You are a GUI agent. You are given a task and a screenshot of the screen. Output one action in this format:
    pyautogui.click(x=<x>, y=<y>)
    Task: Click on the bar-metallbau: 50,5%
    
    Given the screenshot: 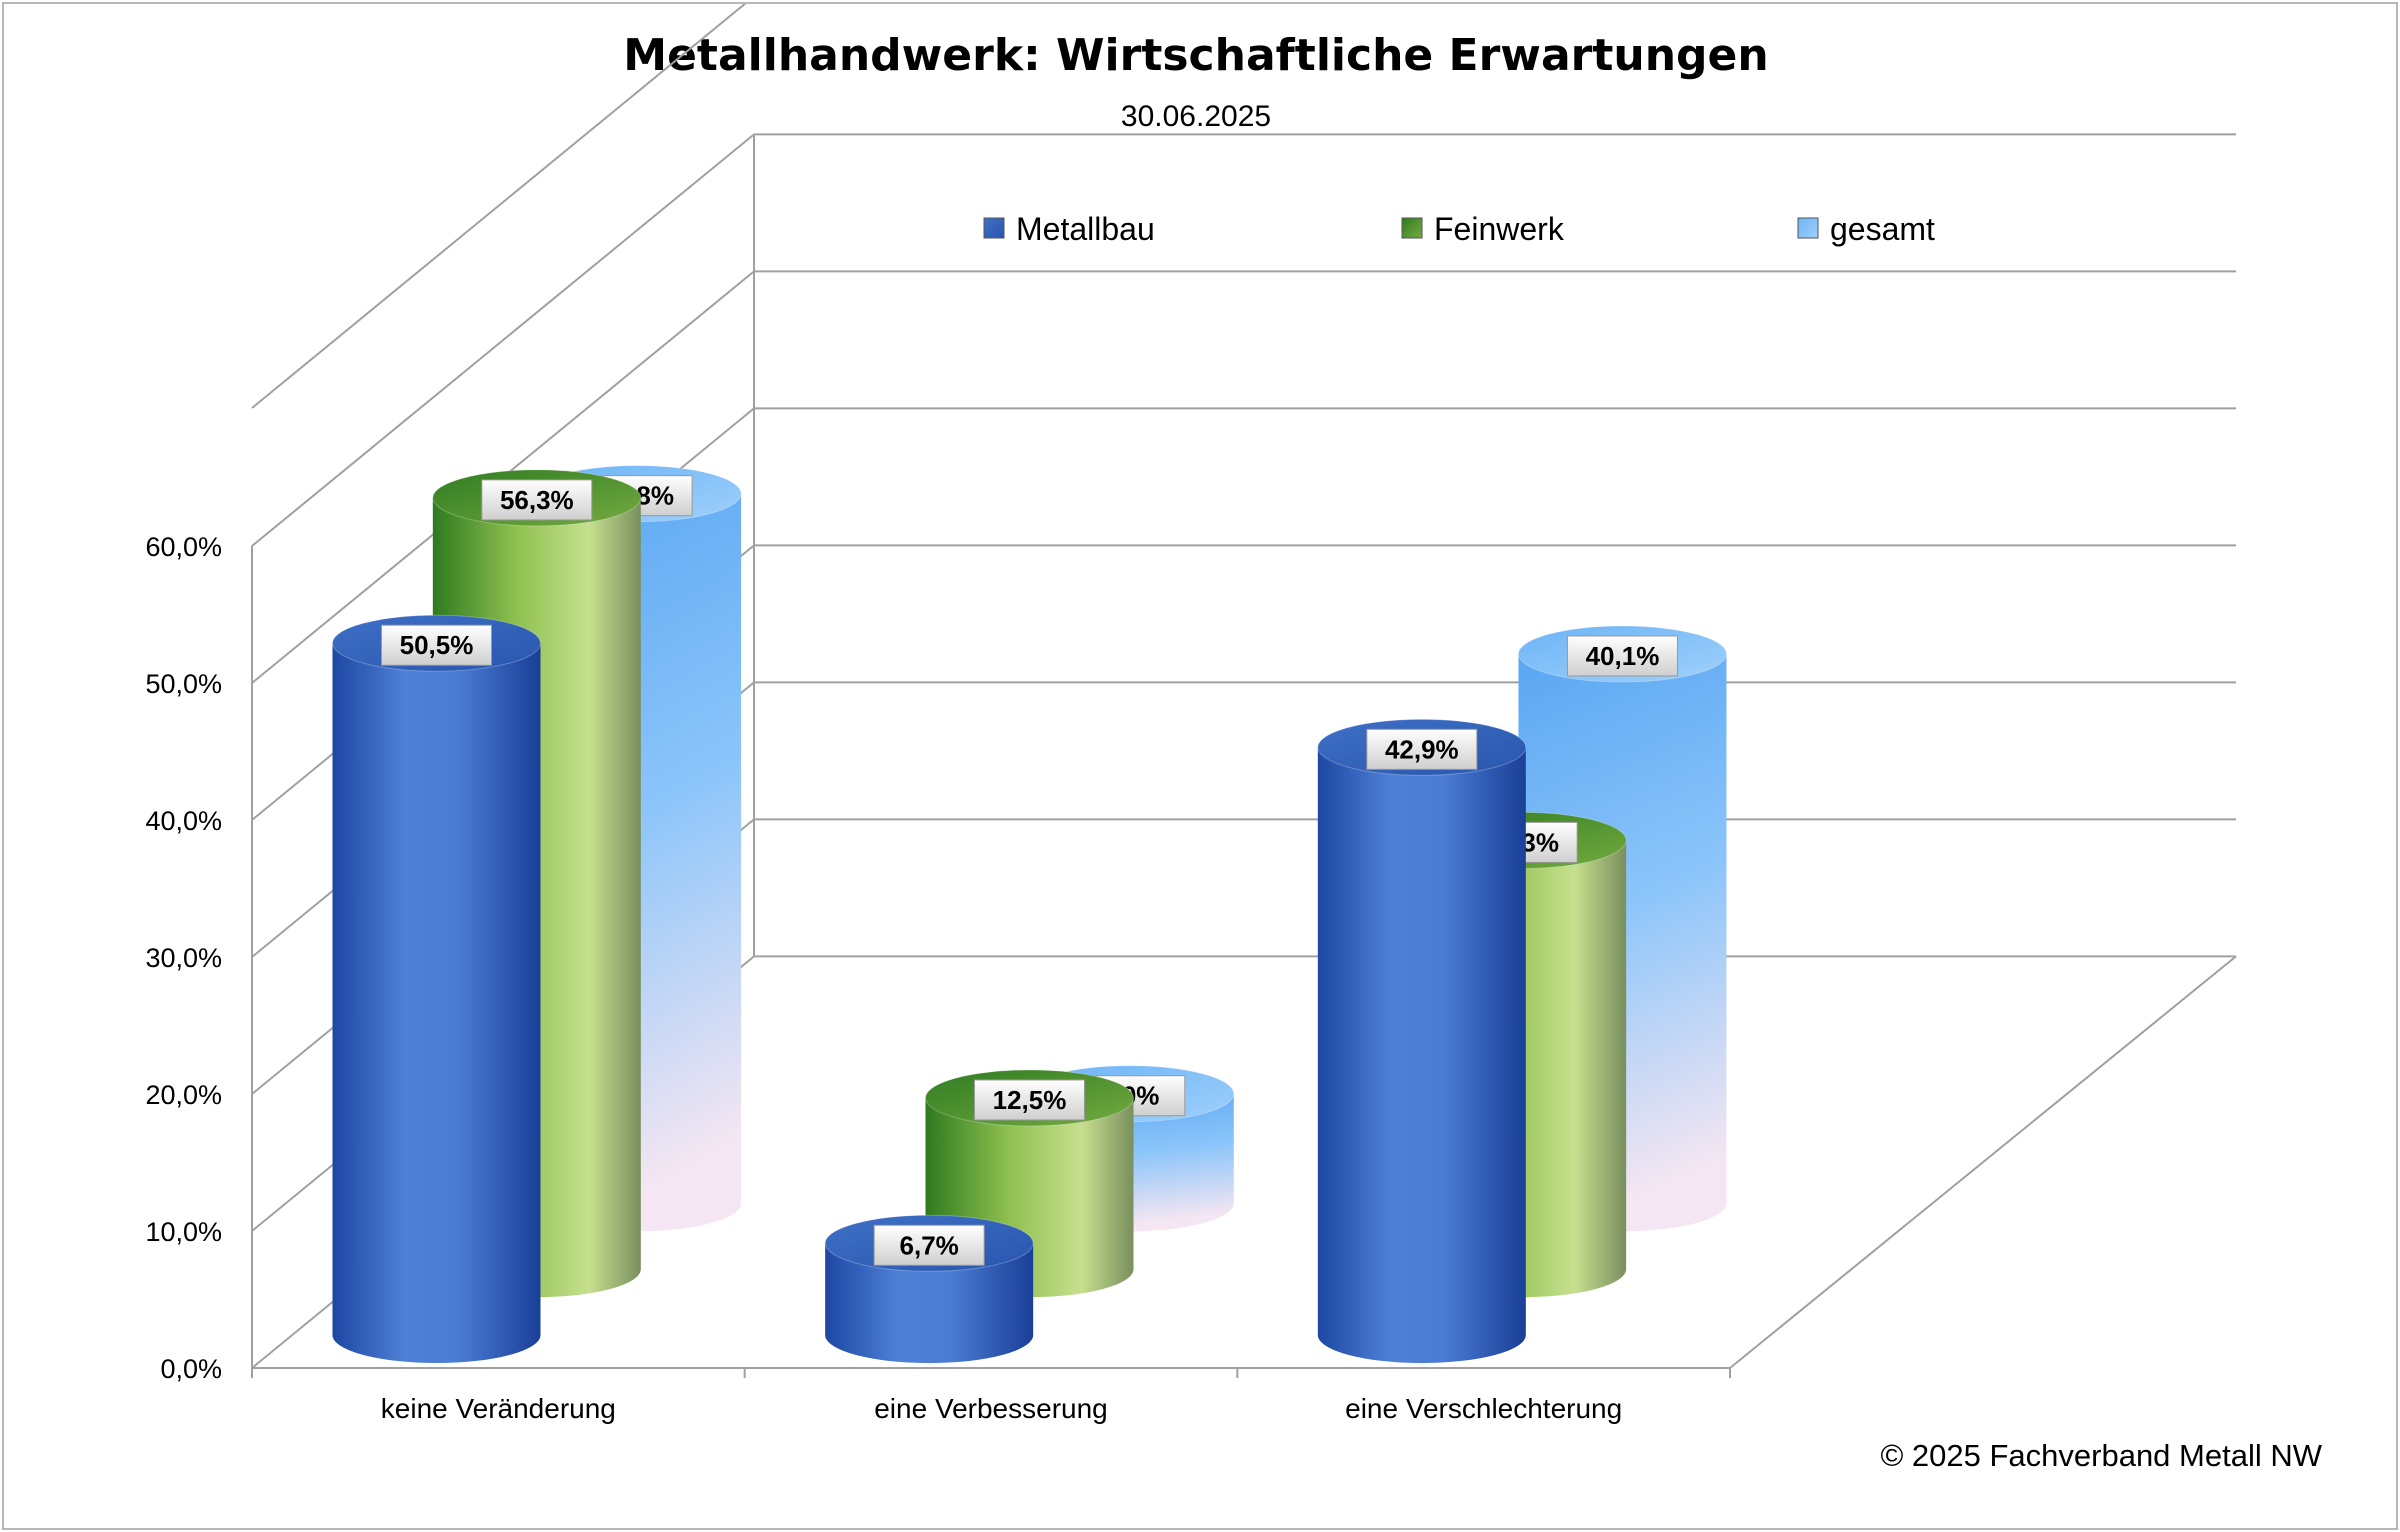 What is the action you would take?
    pyautogui.click(x=436, y=989)
    